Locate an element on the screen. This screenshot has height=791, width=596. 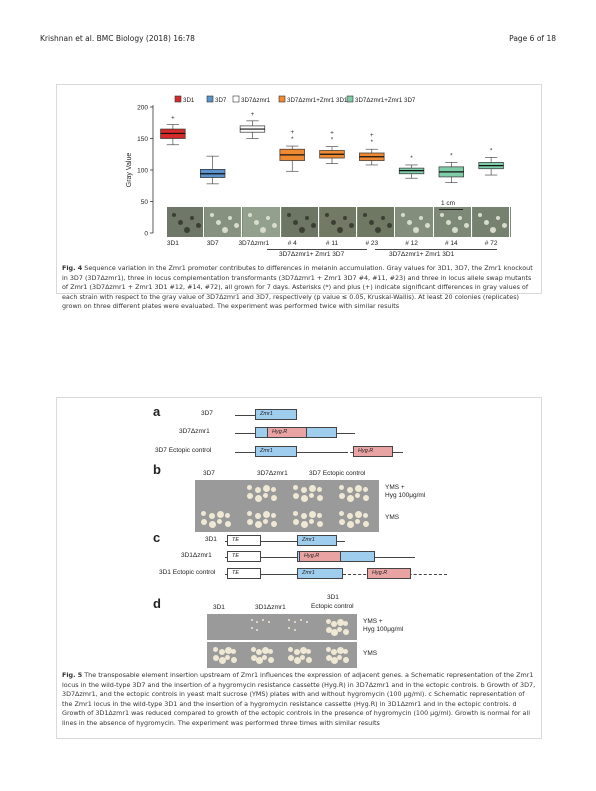
x-tick-label: # 23 is located at coordinates (372, 243).